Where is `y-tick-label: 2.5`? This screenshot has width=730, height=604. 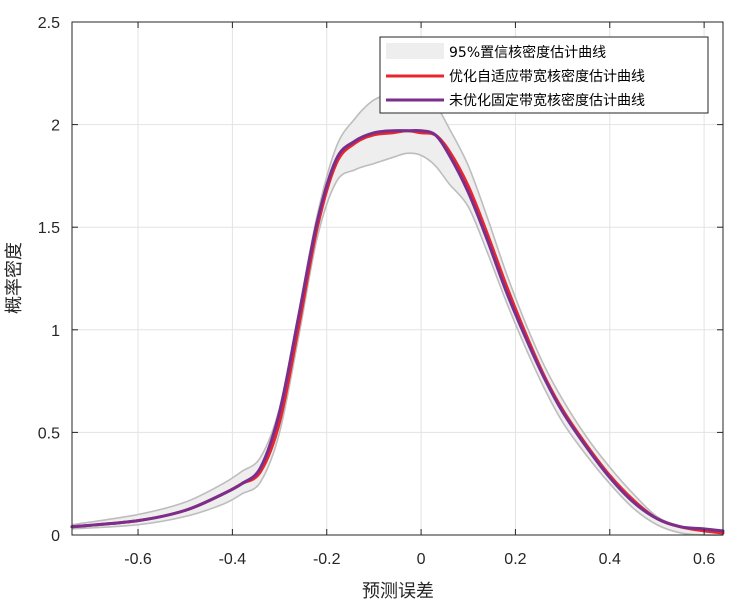
y-tick-label: 2.5 is located at coordinates (49, 23).